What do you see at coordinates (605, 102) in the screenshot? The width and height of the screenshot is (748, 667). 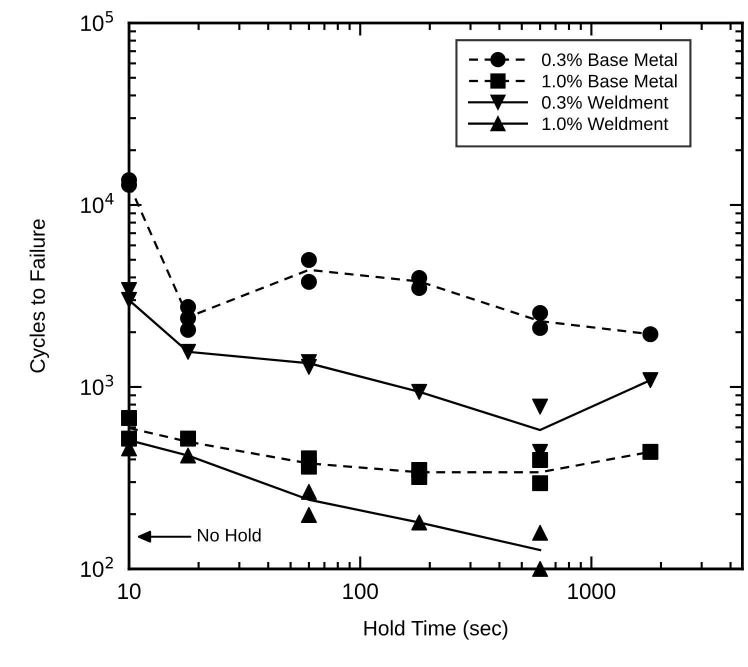 I see `legend-label: 0.3% Weldment` at bounding box center [605, 102].